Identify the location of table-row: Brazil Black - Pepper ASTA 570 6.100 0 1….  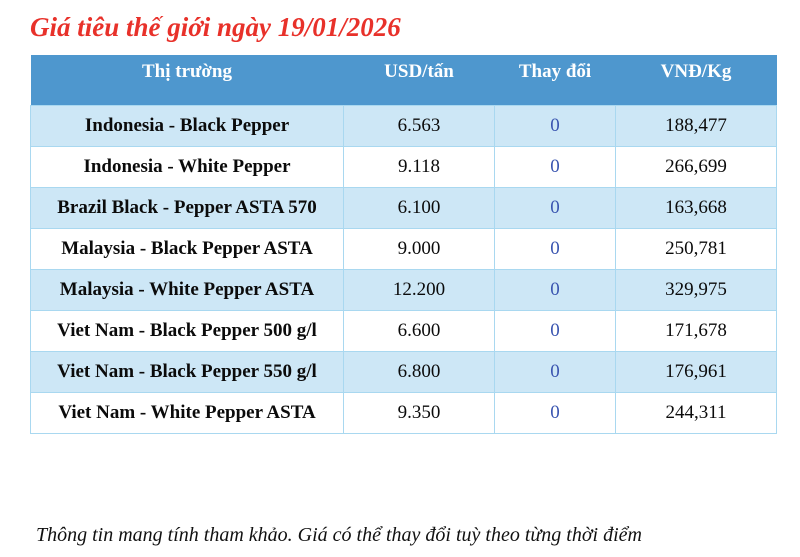
(403, 208).